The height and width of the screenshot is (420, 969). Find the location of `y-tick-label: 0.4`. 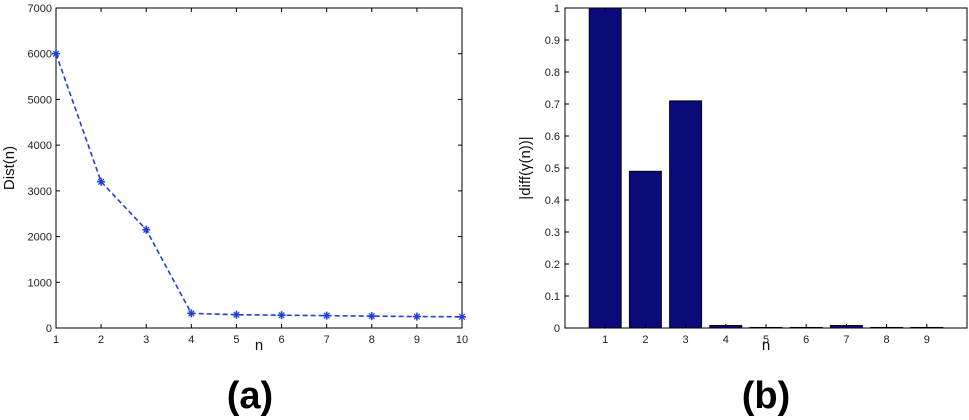

y-tick-label: 0.4 is located at coordinates (552, 201).